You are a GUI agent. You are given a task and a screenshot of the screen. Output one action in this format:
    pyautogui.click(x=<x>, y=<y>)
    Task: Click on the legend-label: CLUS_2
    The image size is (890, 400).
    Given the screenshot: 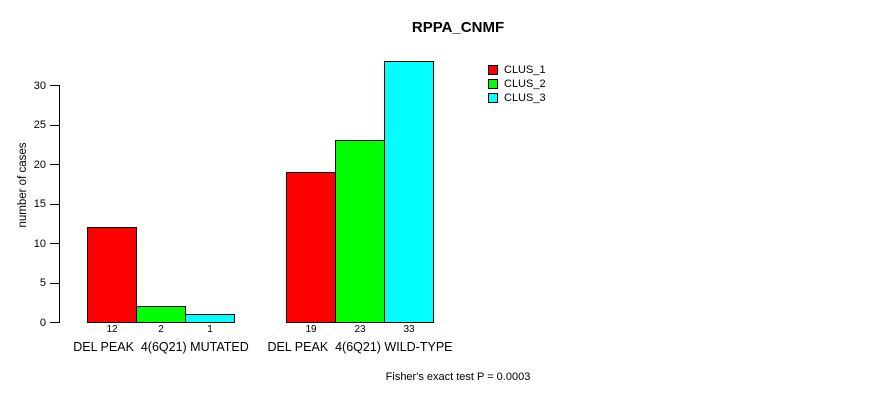 What is the action you would take?
    pyautogui.click(x=525, y=84)
    